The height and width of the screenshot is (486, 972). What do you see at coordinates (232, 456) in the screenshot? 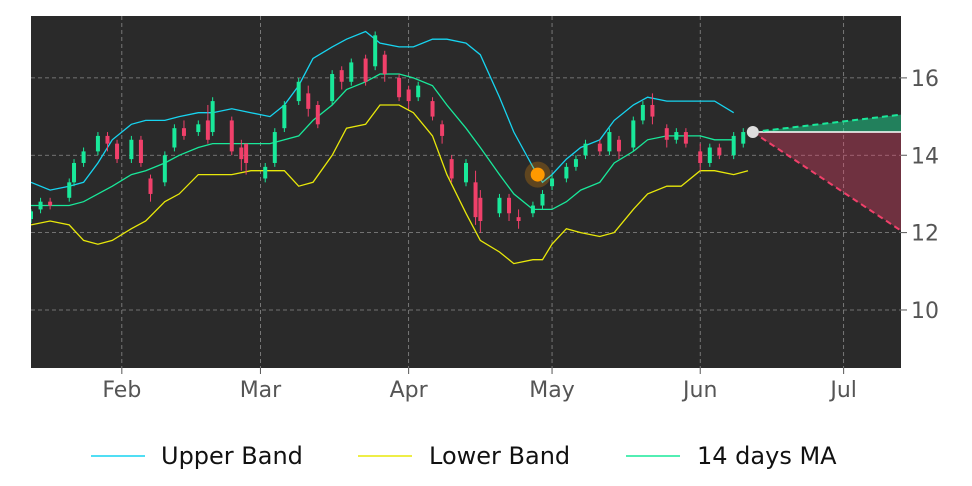
I see `legend-label-upper-band: Upper Band` at bounding box center [232, 456].